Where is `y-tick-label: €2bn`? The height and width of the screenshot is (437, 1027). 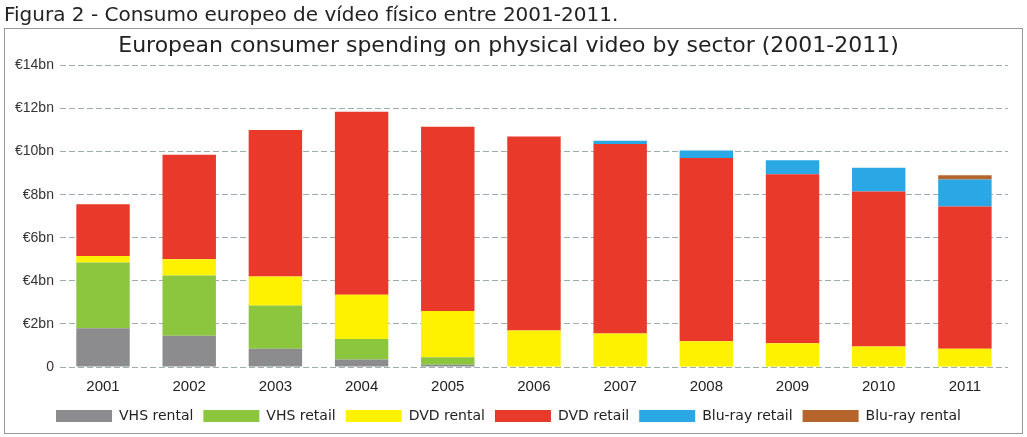
y-tick-label: €2bn is located at coordinates (38, 322).